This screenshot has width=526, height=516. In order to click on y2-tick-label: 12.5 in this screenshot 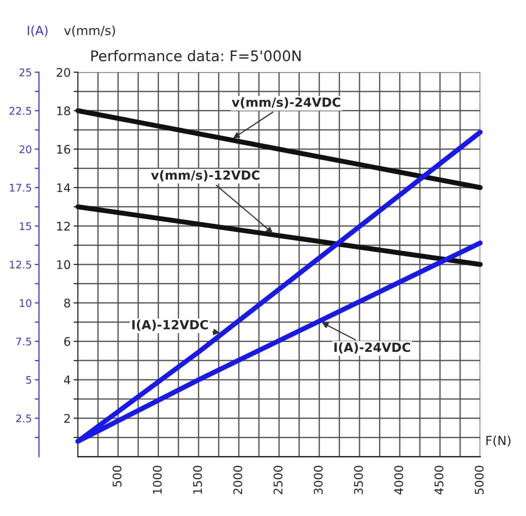, I will do `click(21, 264)`.